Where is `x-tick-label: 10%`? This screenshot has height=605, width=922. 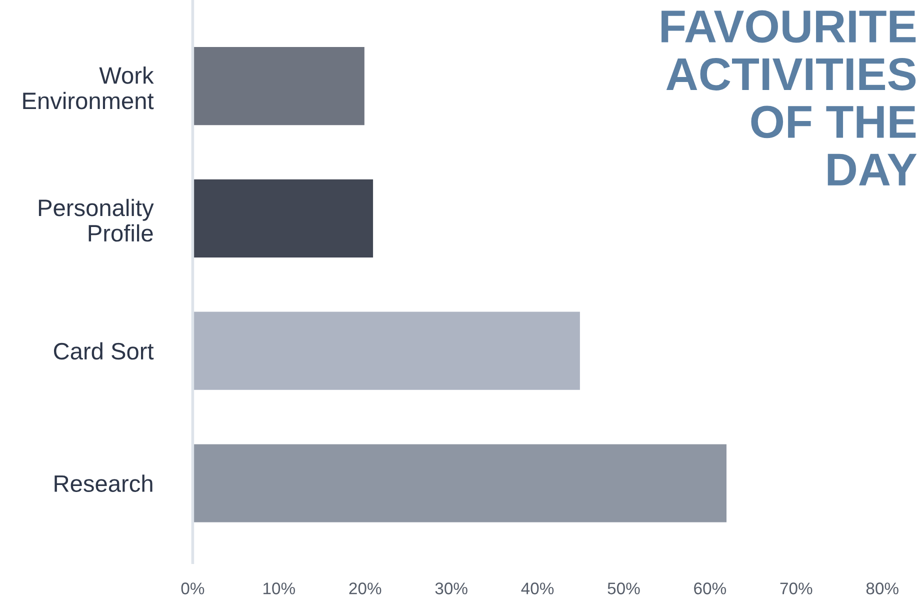
x-tick-label: 10% is located at coordinates (279, 588).